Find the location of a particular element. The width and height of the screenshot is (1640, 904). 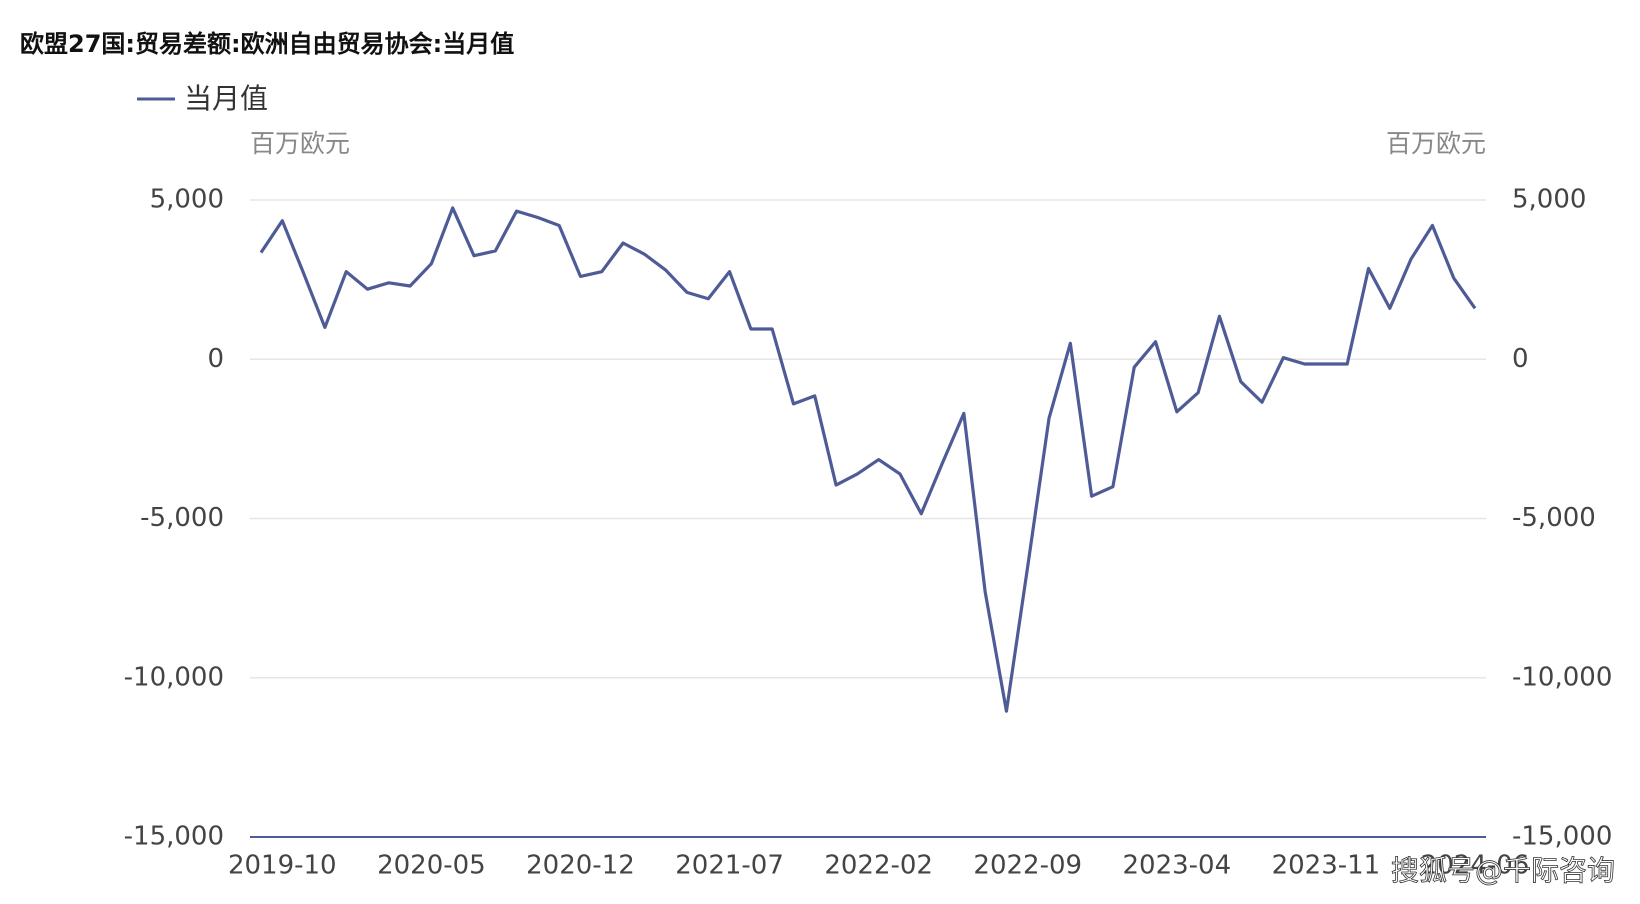

x-tick-label: 2019-10 is located at coordinates (282, 866).